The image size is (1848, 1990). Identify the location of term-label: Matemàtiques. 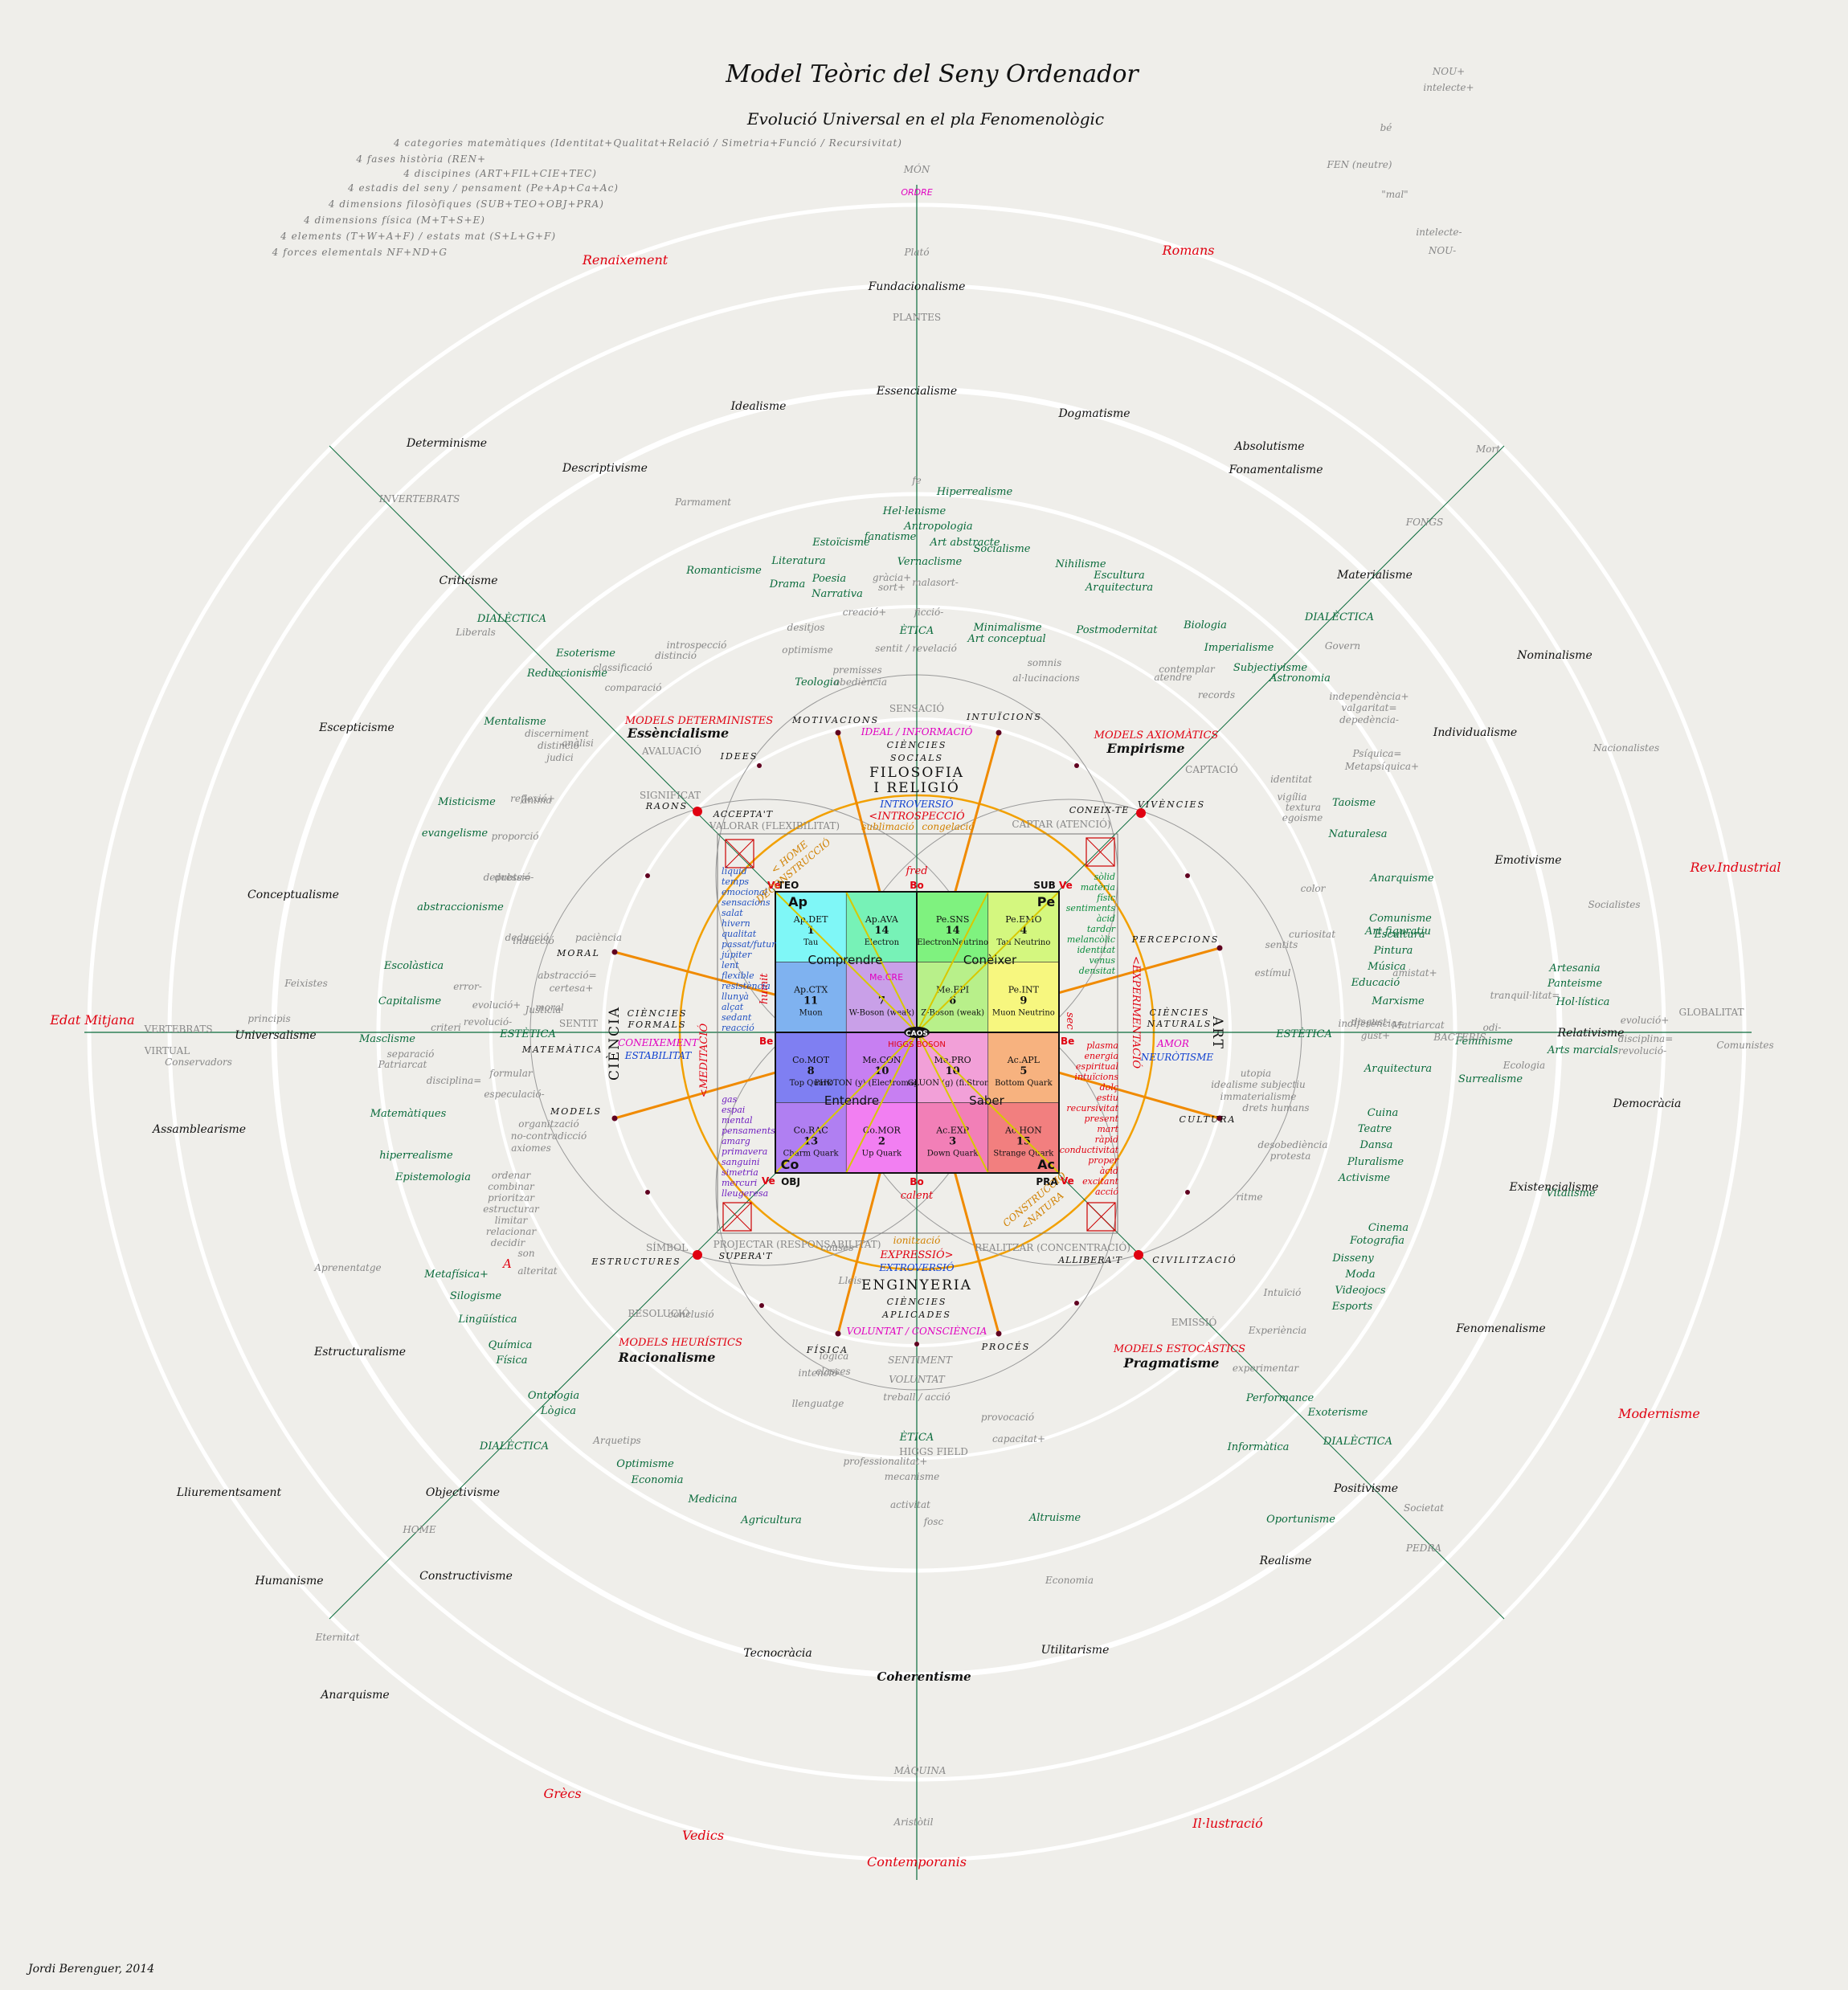
(408, 1114).